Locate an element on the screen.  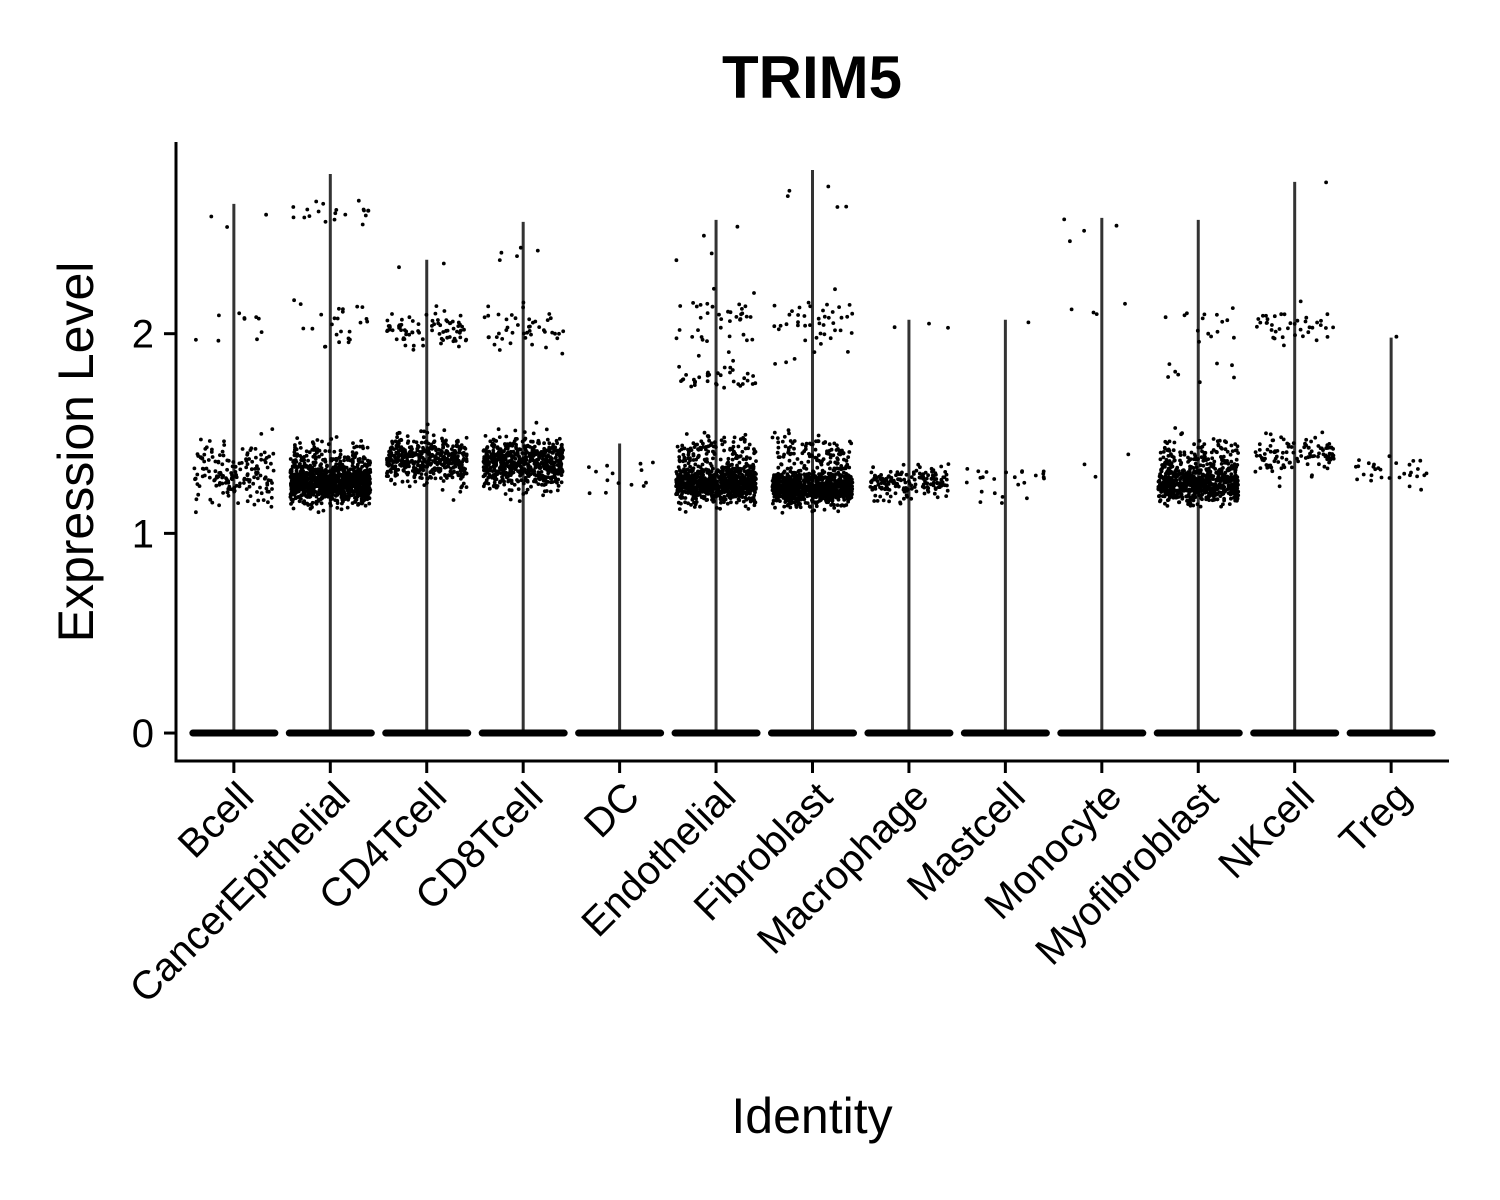
y-axis-label: Expression Level is located at coordinates (76, 452).